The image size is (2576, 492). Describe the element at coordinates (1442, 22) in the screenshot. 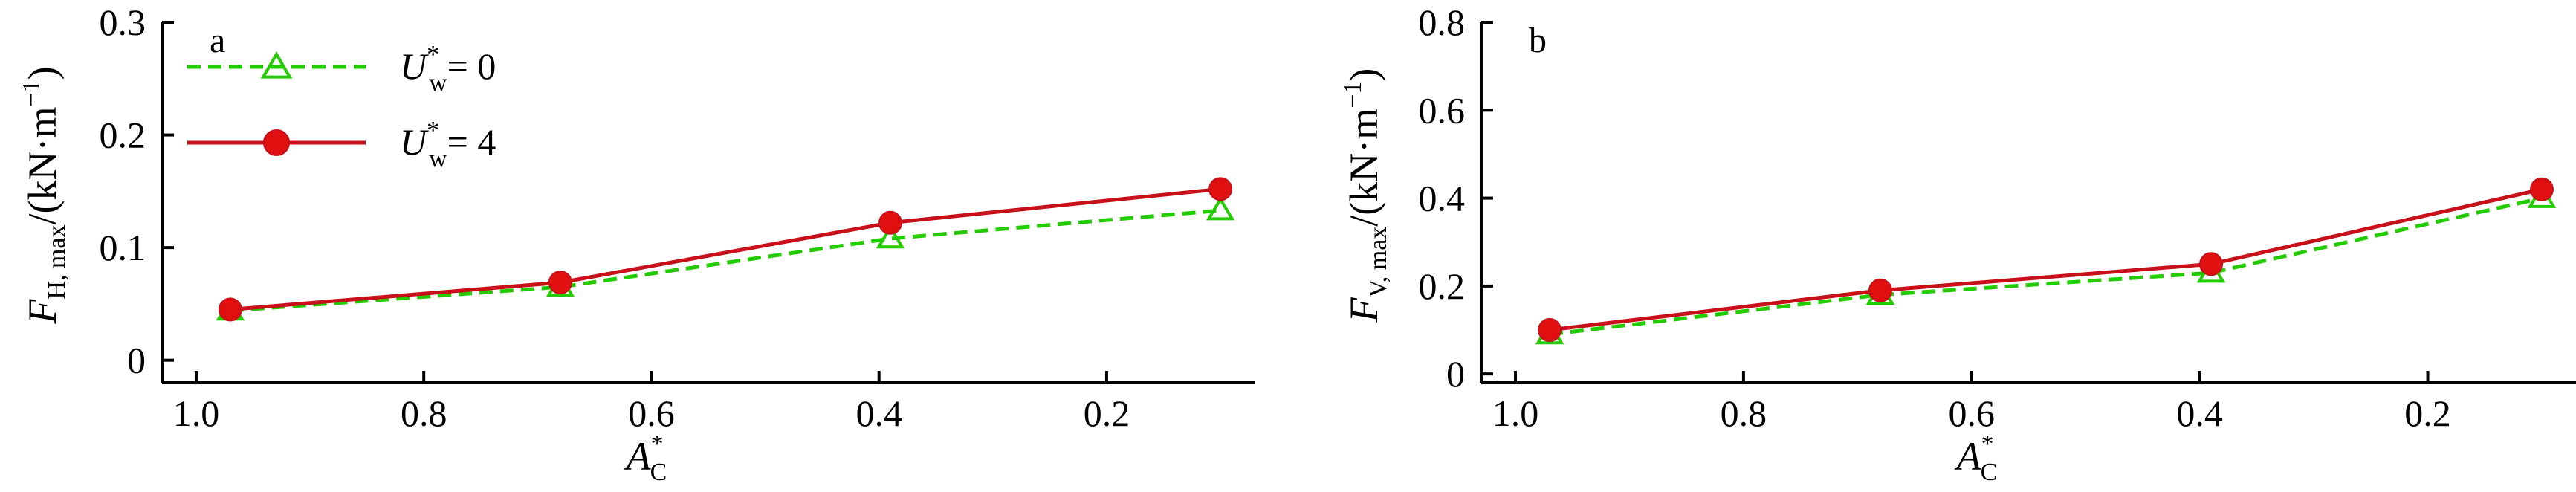

I see `y-tick-label: 0.8` at that location.